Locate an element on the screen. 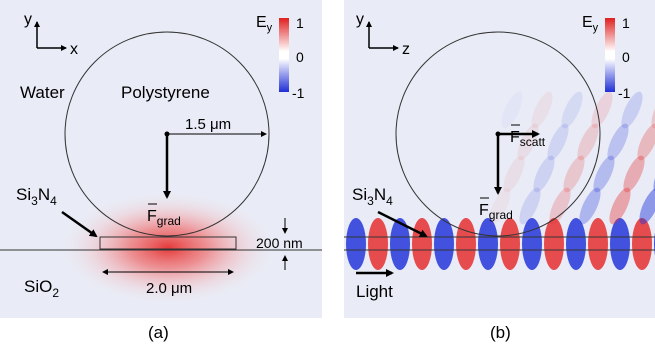  panel-a-axis-indicator: y x is located at coordinates (51, 34).